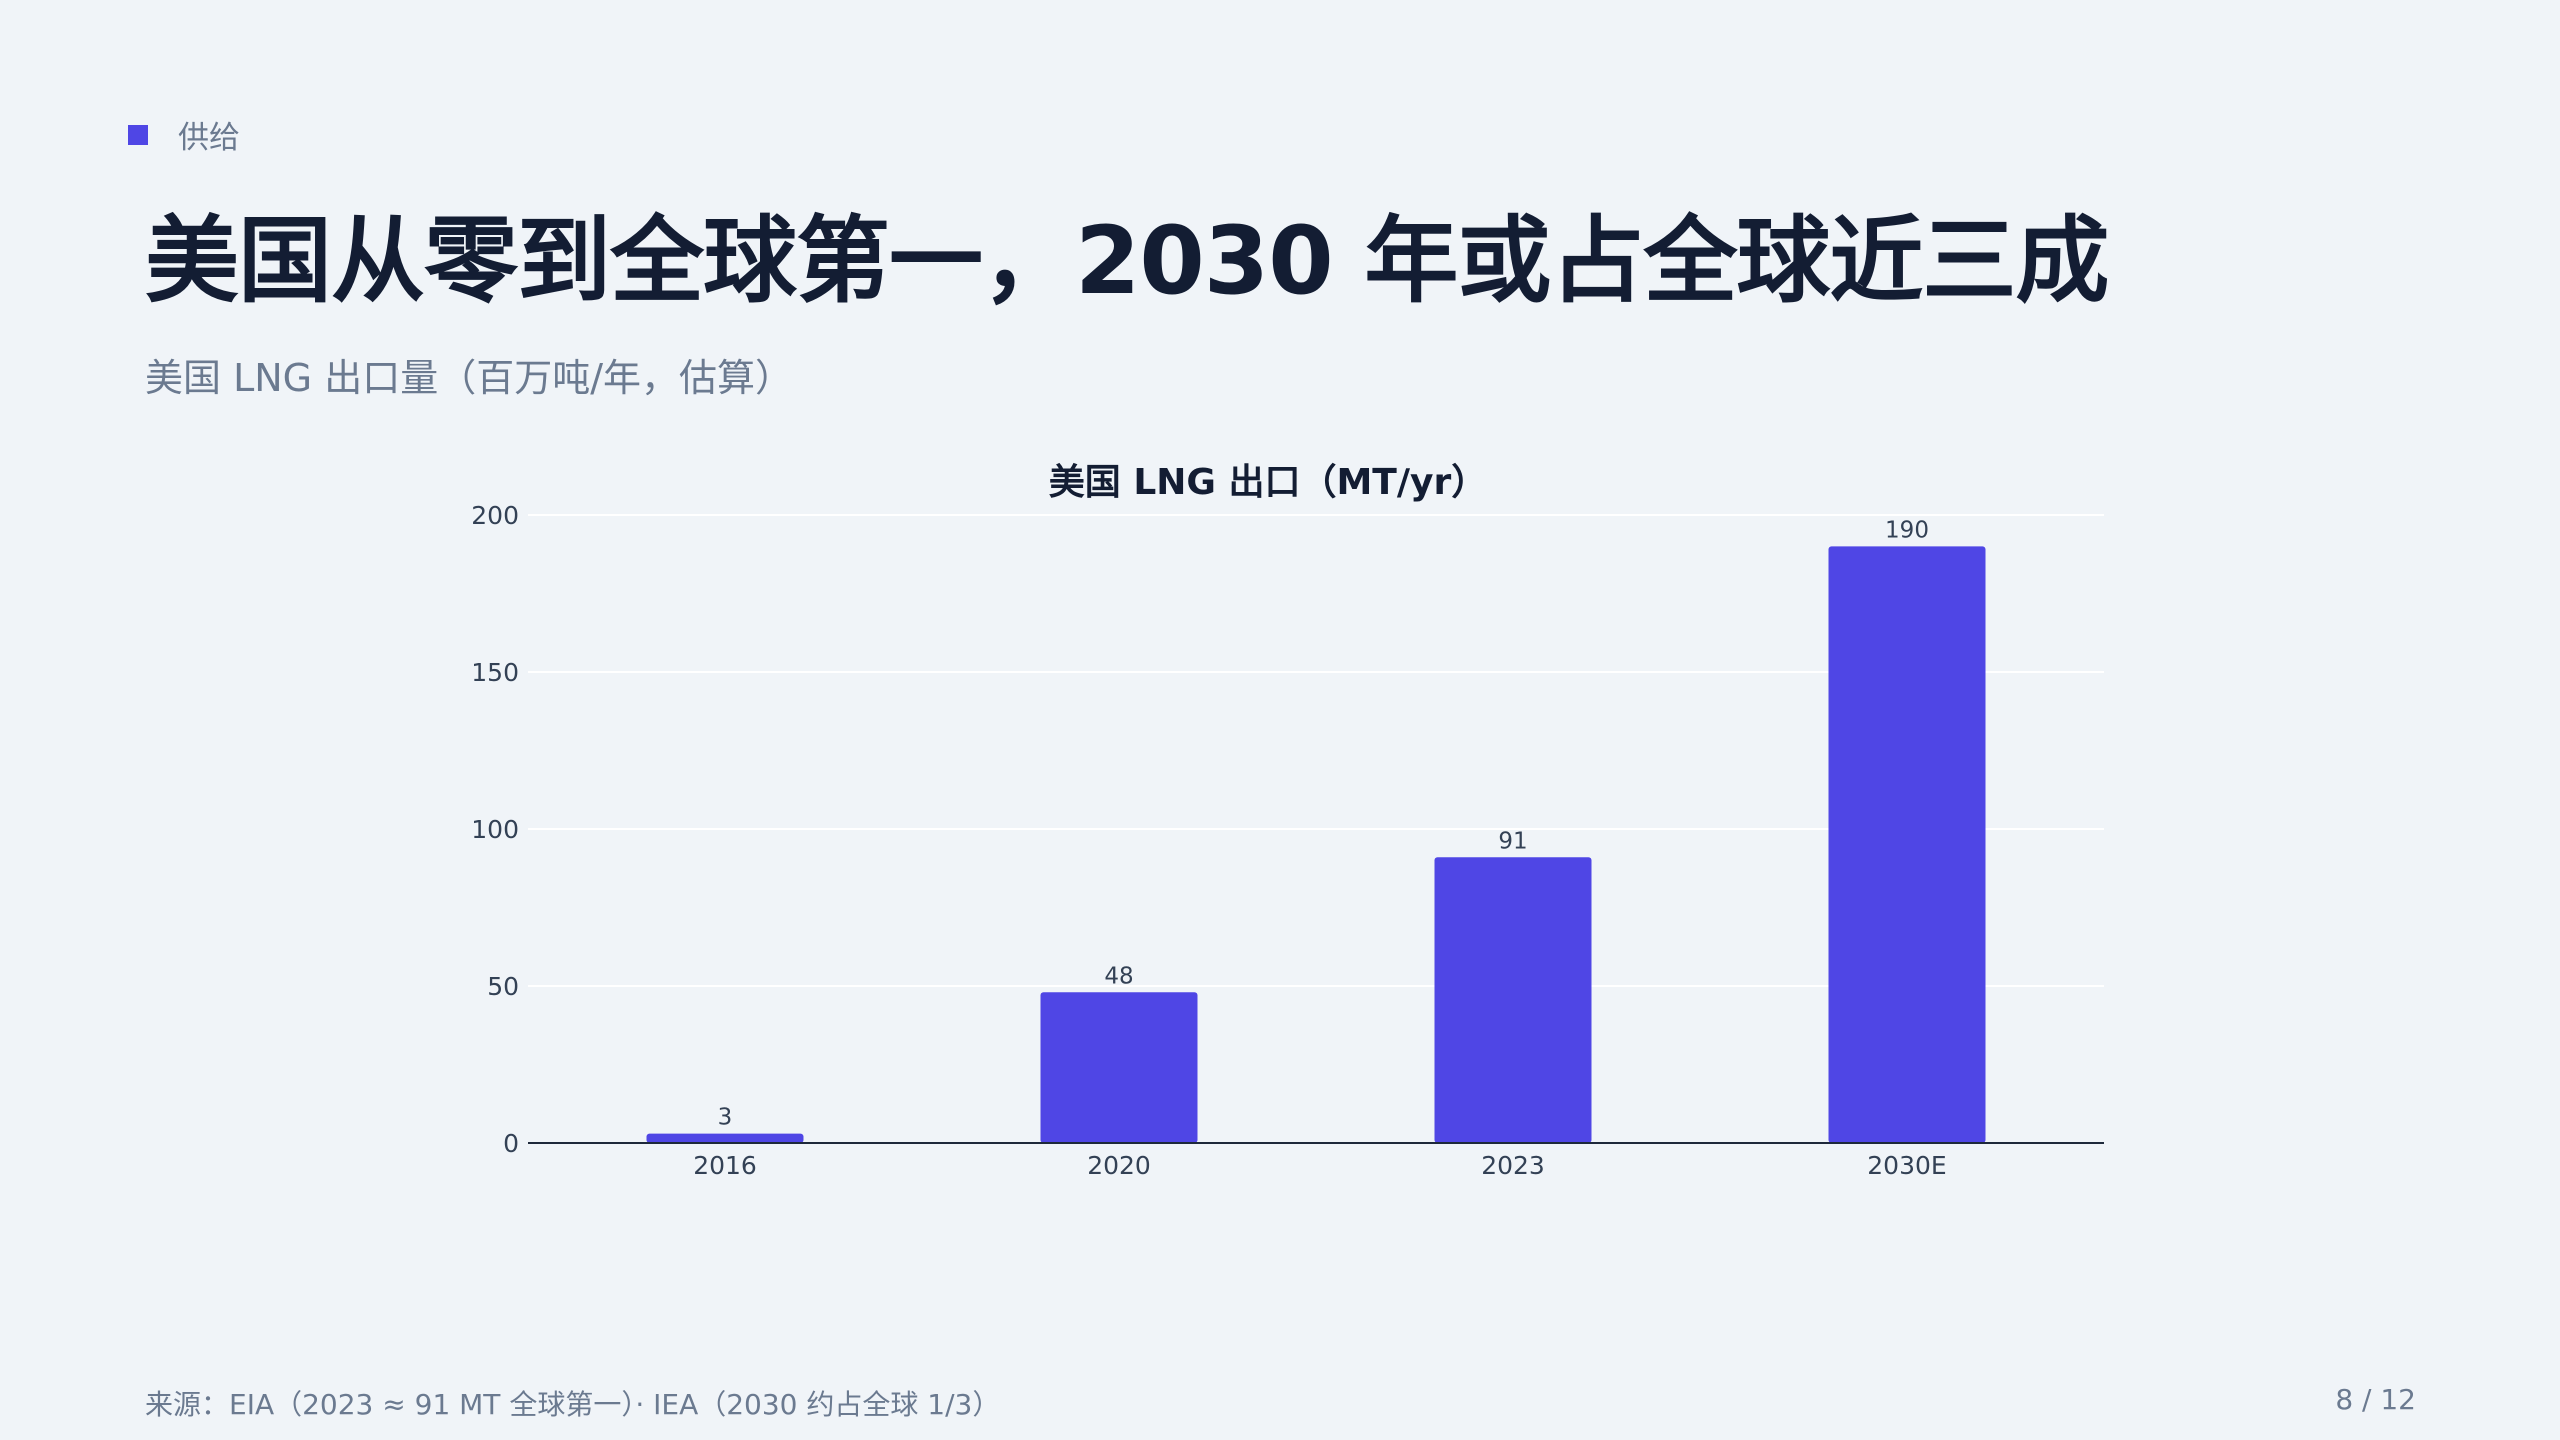  Describe the element at coordinates (503, 986) in the screenshot. I see `y-tick-label: 50` at that location.